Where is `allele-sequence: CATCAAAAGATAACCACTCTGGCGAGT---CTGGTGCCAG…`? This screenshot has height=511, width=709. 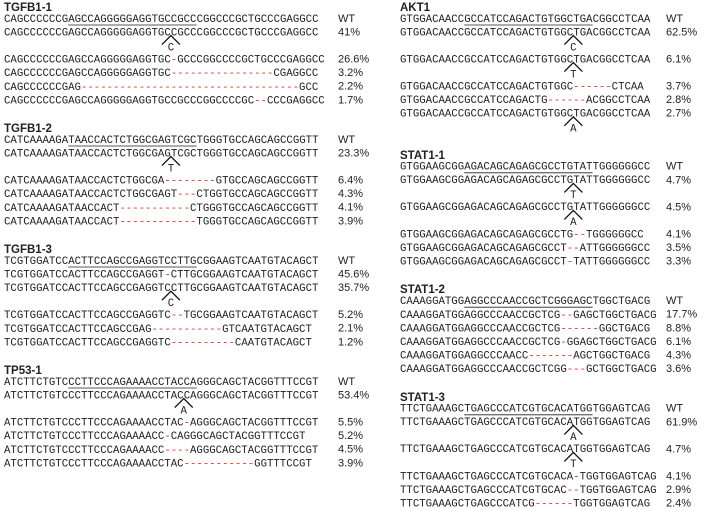 allele-sequence: CATCAAAAGATAACCACTCTGGCGAGT---CTGGTGCCAG… is located at coordinates (161, 195).